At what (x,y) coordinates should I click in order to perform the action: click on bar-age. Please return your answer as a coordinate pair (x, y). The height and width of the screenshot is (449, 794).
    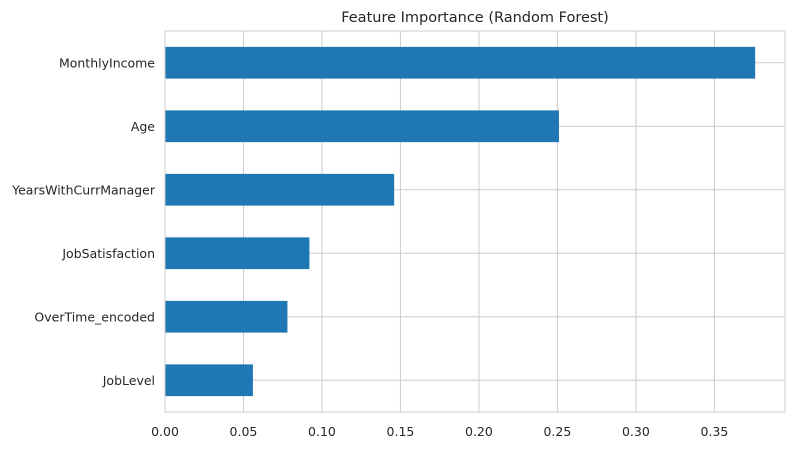
    Looking at the image, I should click on (362, 126).